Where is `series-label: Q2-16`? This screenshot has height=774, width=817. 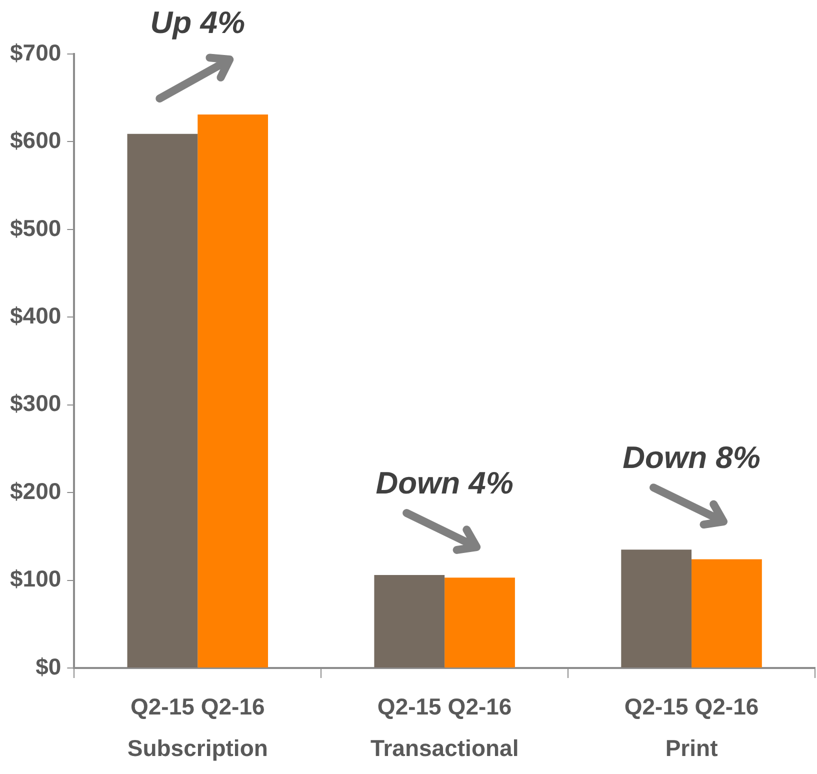 series-label: Q2-16 is located at coordinates (232, 706).